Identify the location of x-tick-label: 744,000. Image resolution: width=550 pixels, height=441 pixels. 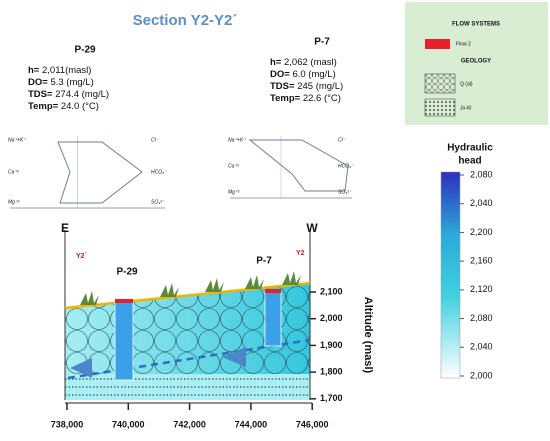
(251, 424).